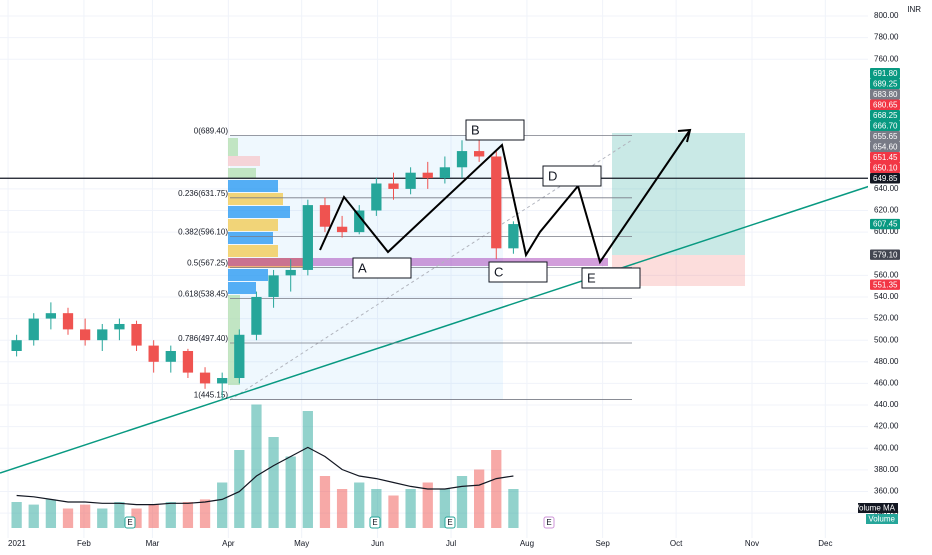 The width and height of the screenshot is (932, 555). What do you see at coordinates (885, 224) in the screenshot?
I see `price-tag: 607.45` at bounding box center [885, 224].